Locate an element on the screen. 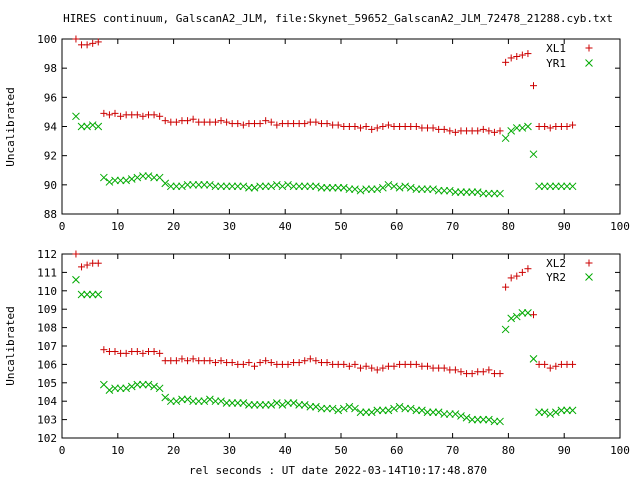 Image resolution: width=640 pixels, height=480 pixels. x-tick-label: 100 is located at coordinates (620, 226).